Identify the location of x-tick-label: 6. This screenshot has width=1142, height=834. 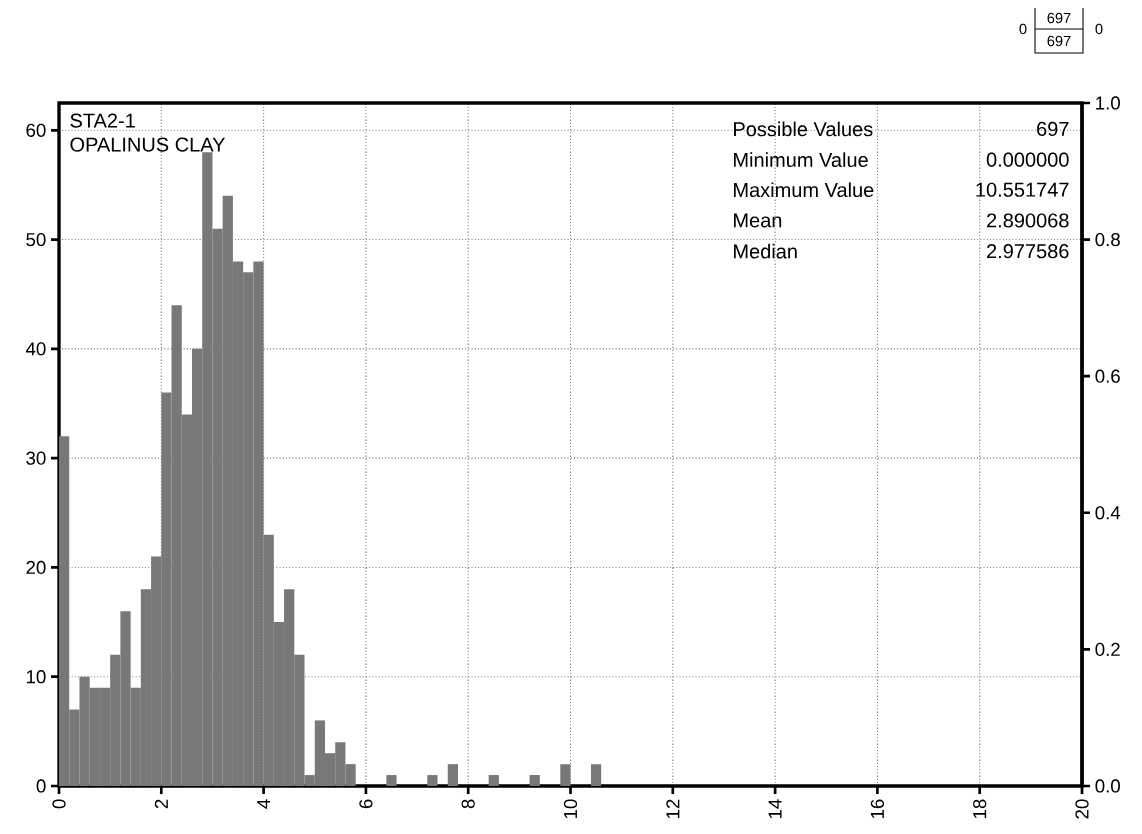
(366, 804).